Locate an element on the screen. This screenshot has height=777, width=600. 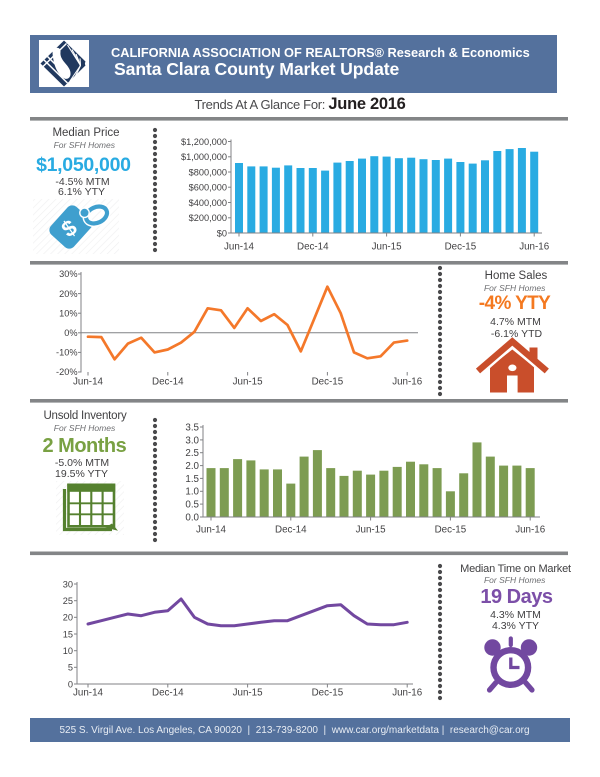
svg-text: 1.0 is located at coordinates (192, 492).